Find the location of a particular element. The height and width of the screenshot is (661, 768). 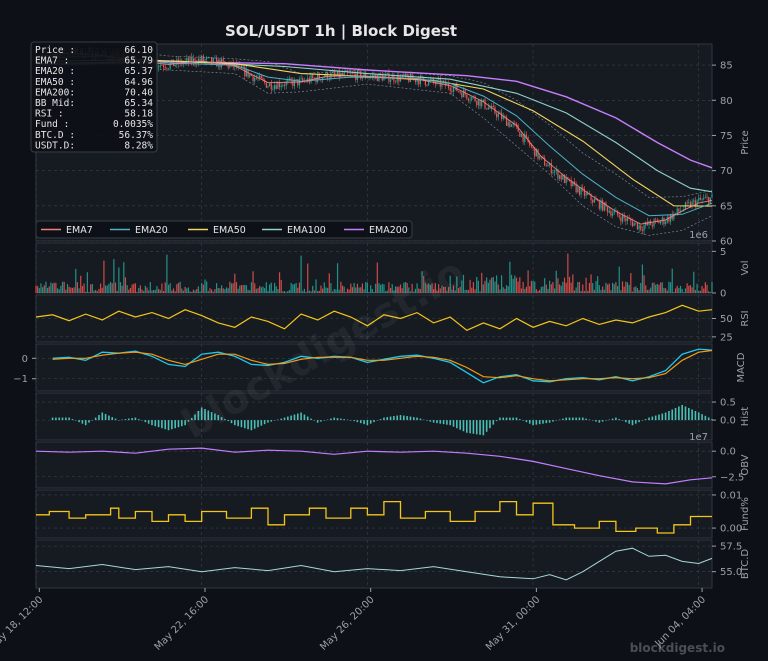

panel-btcd-frame is located at coordinates (374, 564).